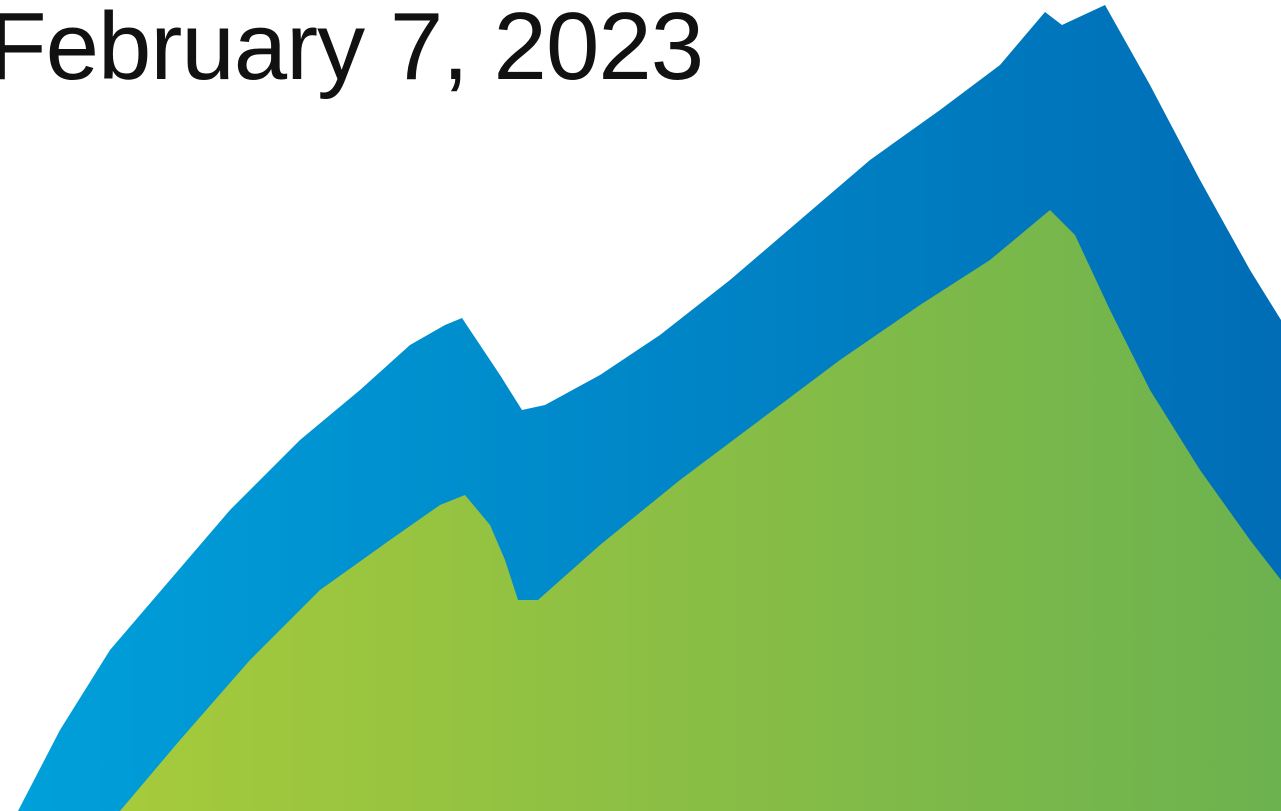  What do you see at coordinates (352, 50) in the screenshot?
I see `date-heading: February 7, 2023` at bounding box center [352, 50].